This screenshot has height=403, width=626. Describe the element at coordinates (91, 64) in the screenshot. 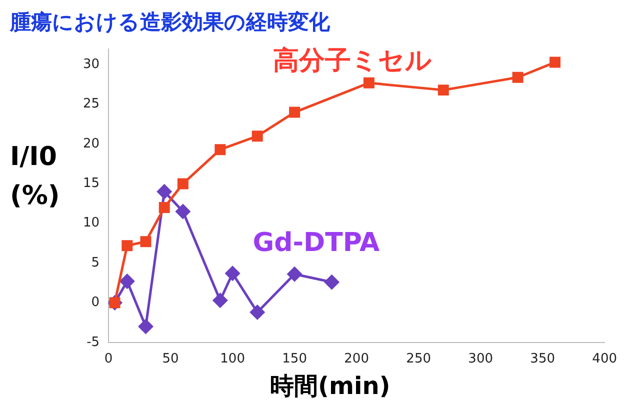

I see `y-tick-label: 30` at that location.